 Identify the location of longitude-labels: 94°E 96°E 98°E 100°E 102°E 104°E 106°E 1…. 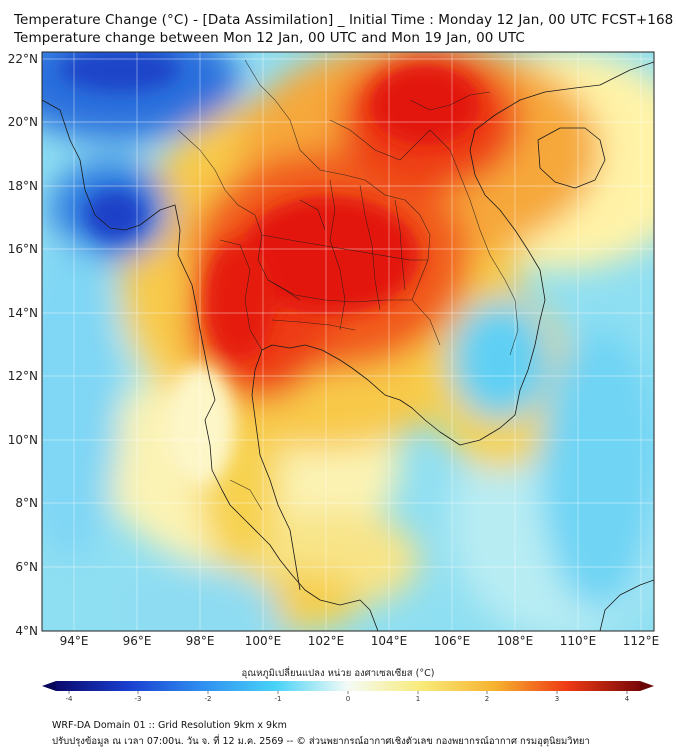
(360, 641).